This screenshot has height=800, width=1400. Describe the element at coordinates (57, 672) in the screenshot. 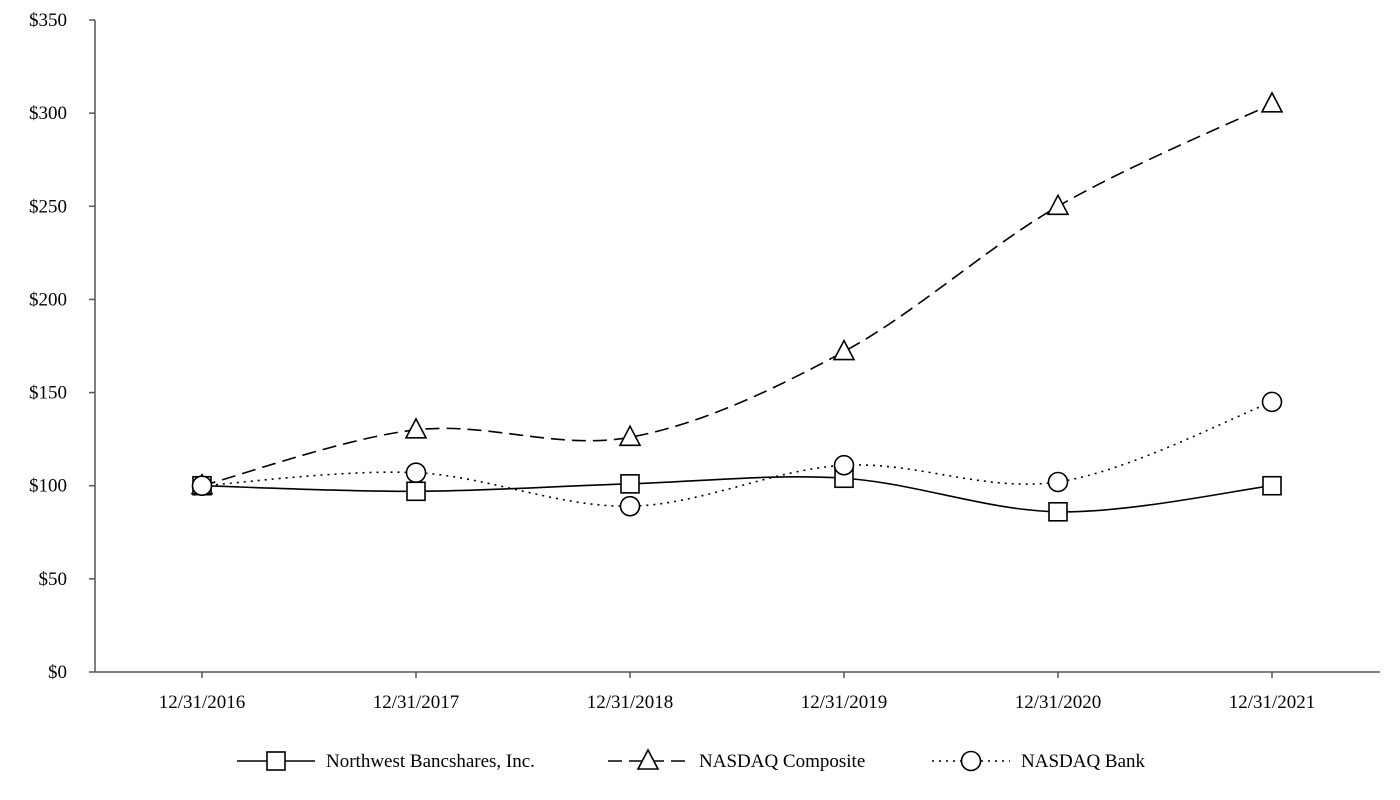

I see `y-tick-label: $0` at that location.